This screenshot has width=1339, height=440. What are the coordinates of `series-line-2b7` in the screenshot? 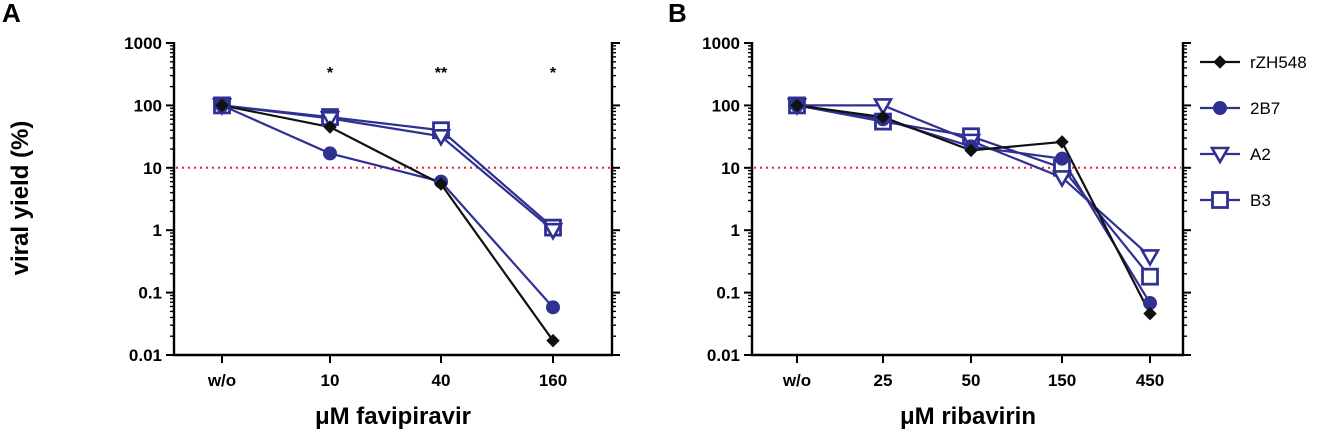 It's located at (387, 206).